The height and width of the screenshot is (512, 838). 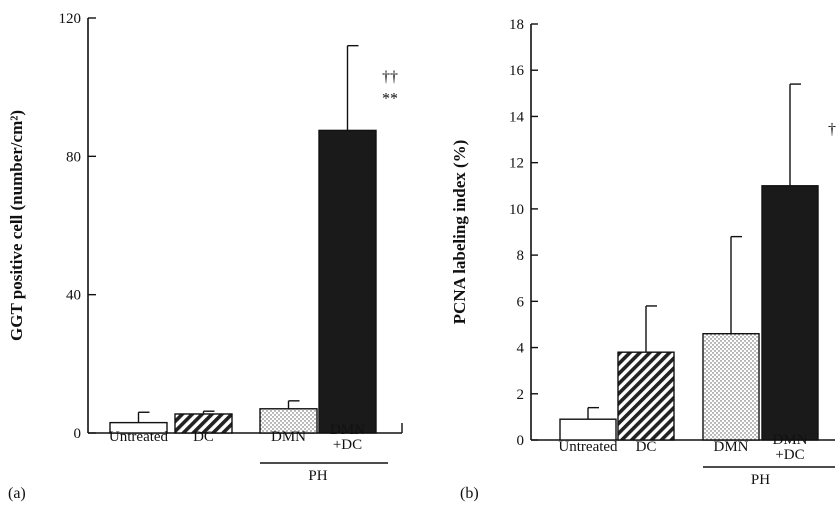 What do you see at coordinates (516, 210) in the screenshot?
I see `panel-b-y-tick-label: 10` at bounding box center [516, 210].